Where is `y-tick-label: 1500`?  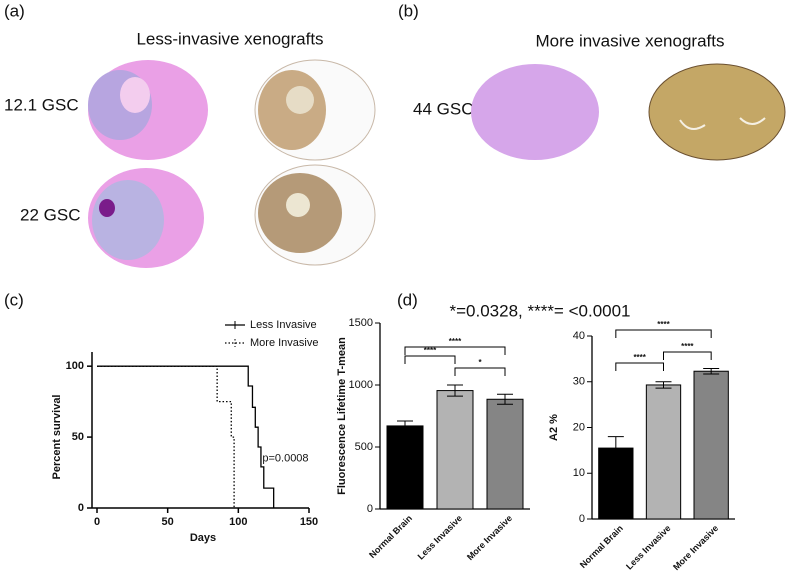
y-tick-label: 1500 is located at coordinates (361, 323).